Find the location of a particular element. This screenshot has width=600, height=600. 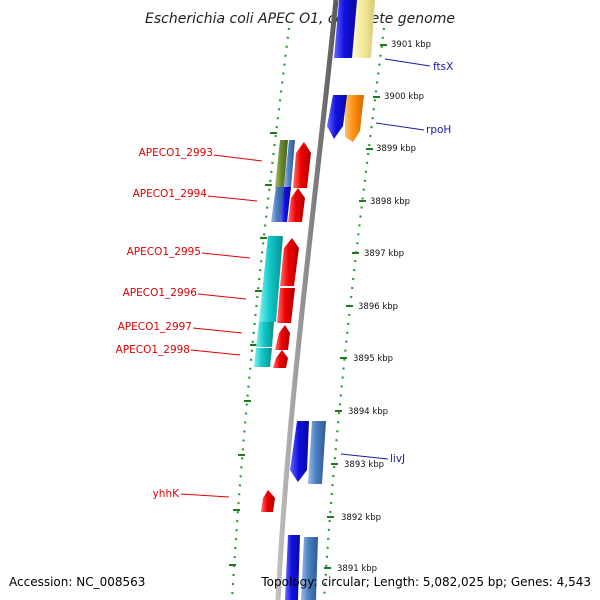

cds-blue-livJ is located at coordinates (299, 451).